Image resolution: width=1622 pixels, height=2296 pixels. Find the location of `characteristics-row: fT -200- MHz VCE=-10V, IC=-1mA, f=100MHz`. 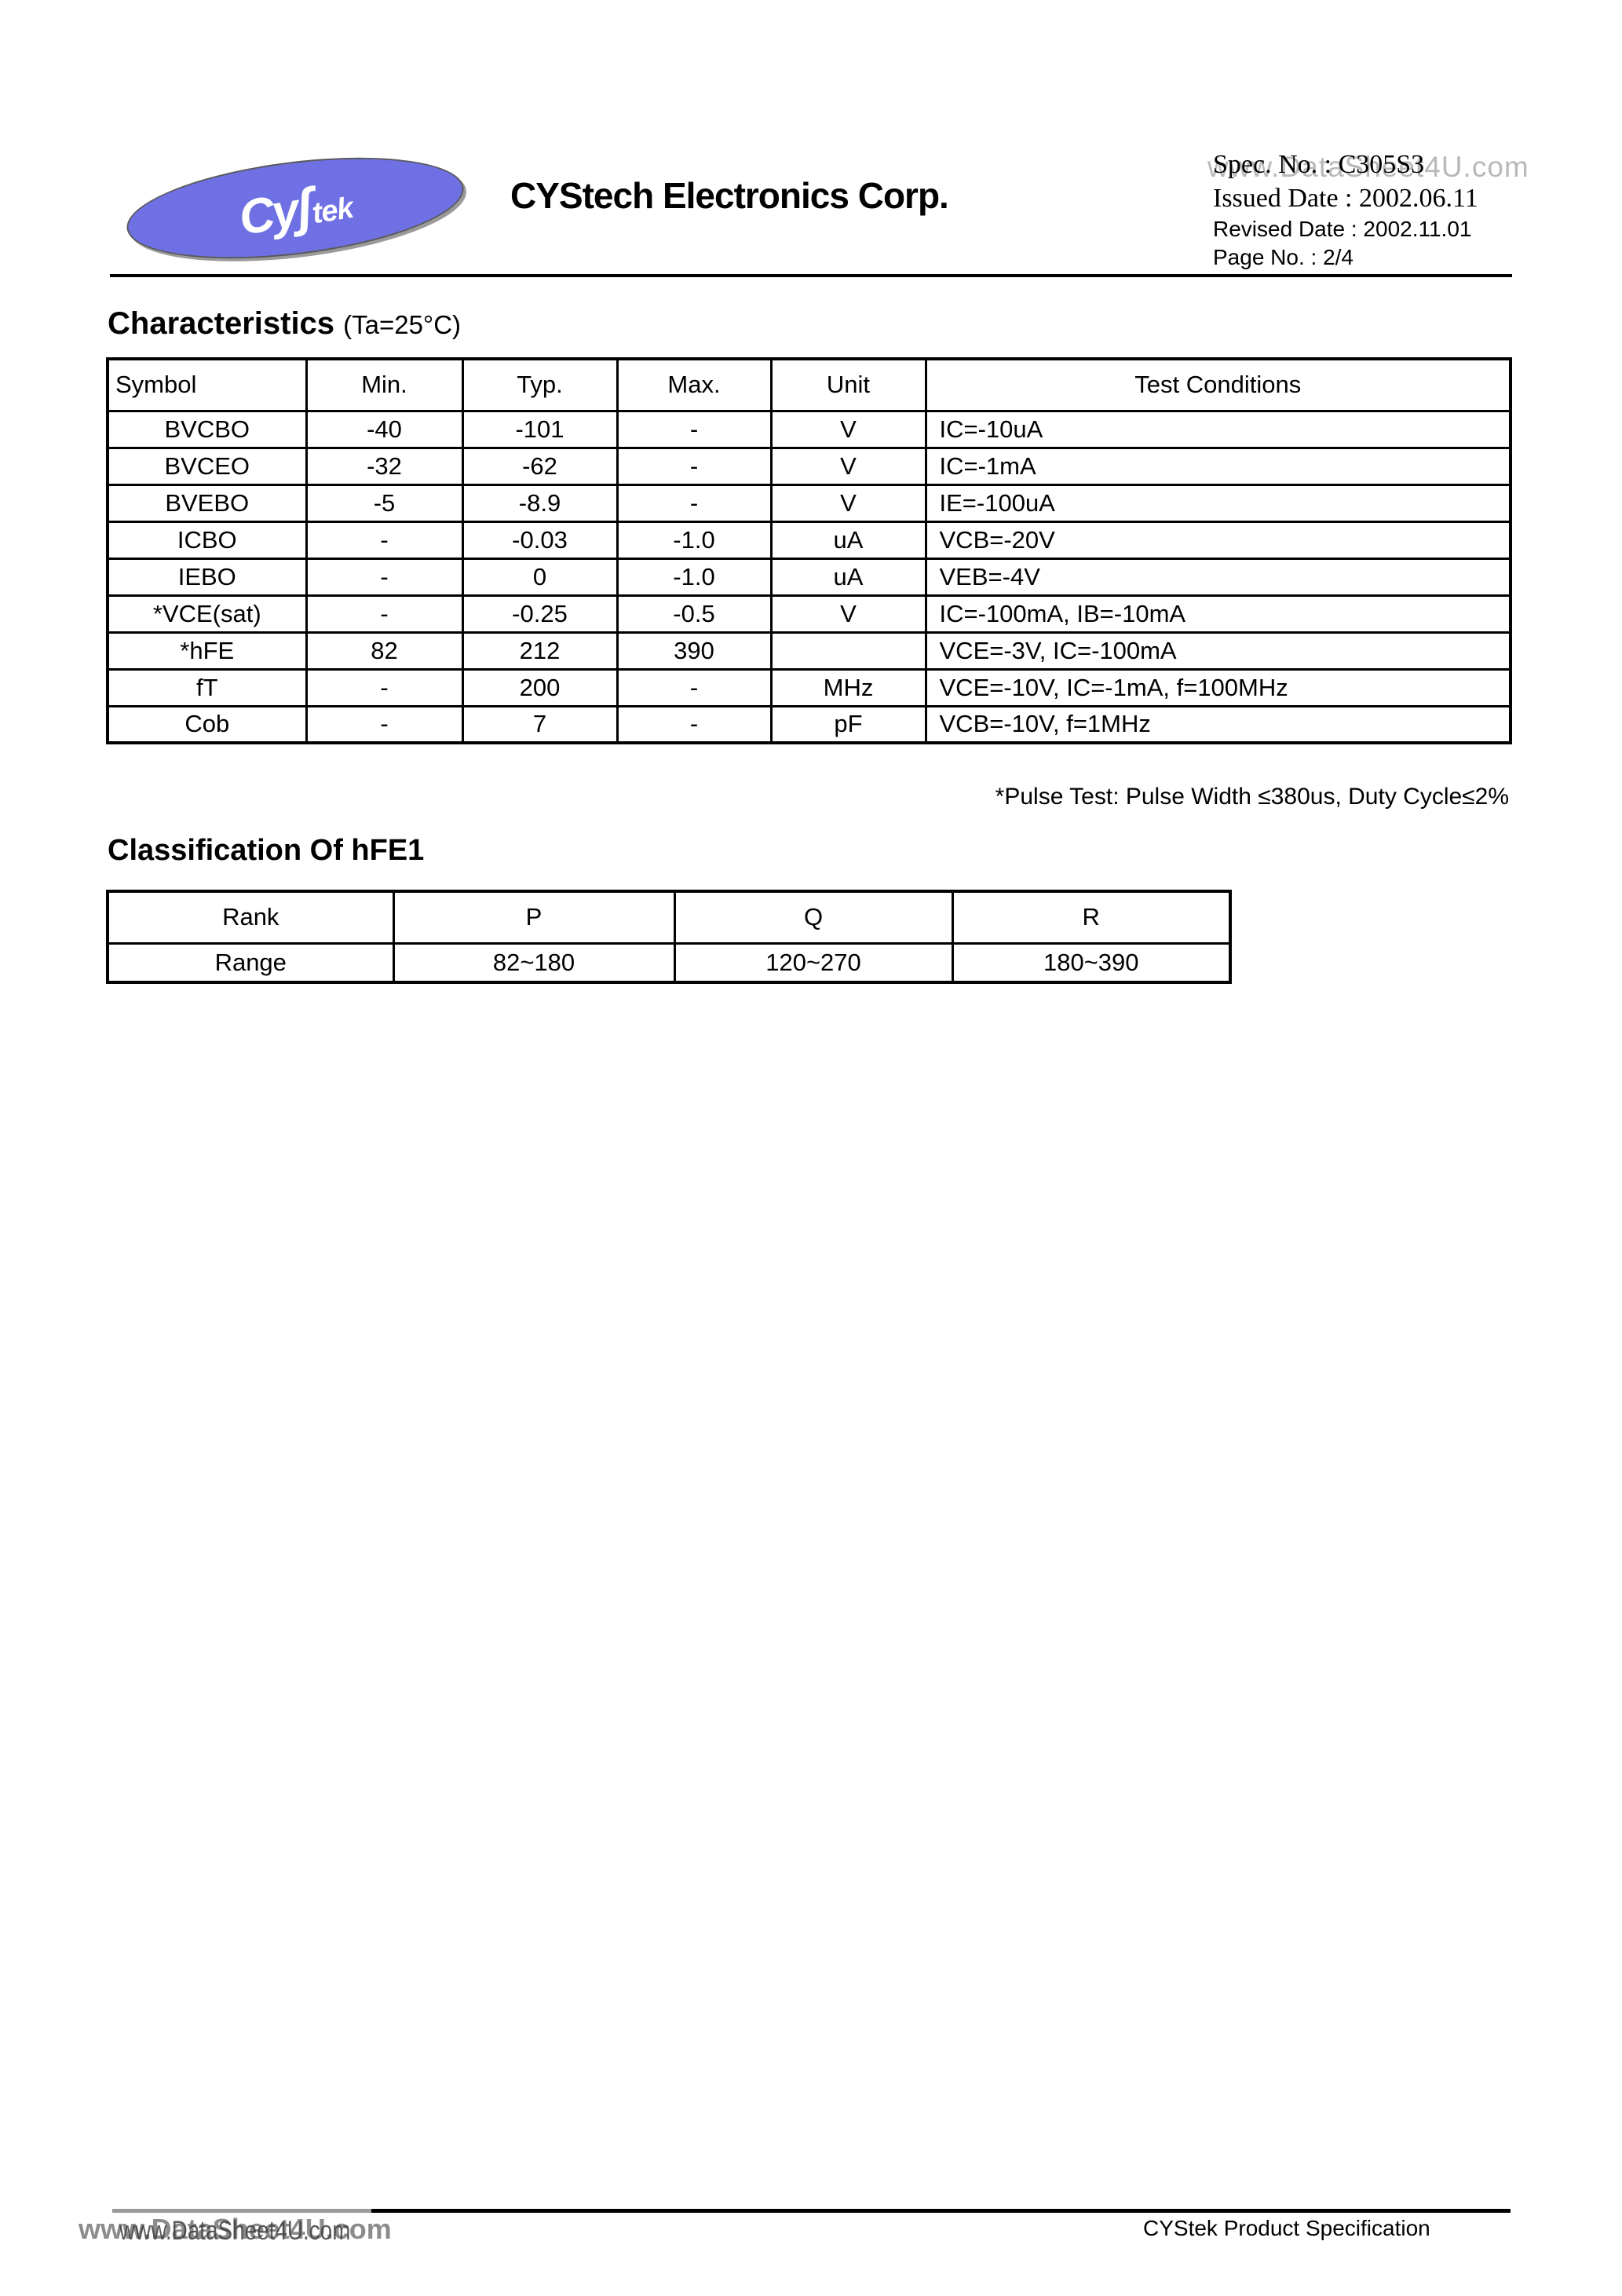

characteristics-row: fT -200- MHz VCE=-10V, IC=-1mA, f=100MHz is located at coordinates (809, 687).